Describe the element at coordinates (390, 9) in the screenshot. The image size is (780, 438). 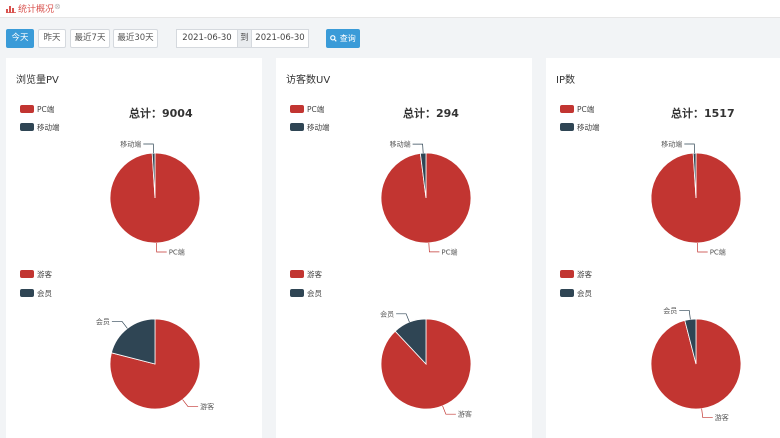
I see `top-nav-bar: 统计概况 ⊗` at that location.